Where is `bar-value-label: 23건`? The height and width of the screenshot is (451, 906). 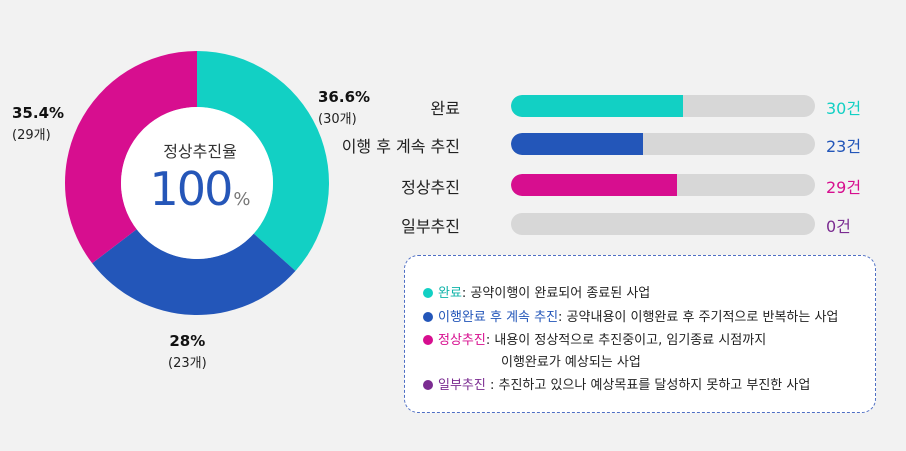 bar-value-label: 23건 is located at coordinates (844, 146).